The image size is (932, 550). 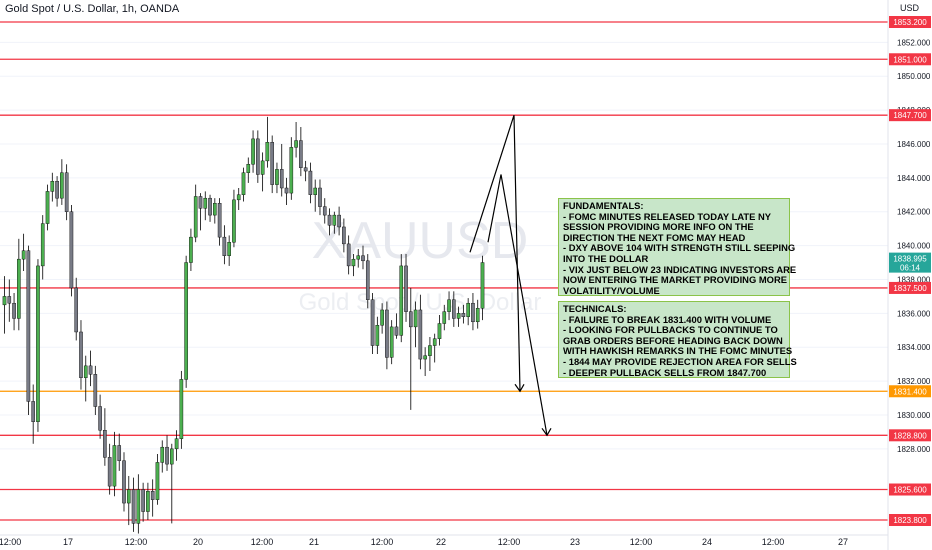 I want to click on level-price-label: 1831.400, so click(x=910, y=391).